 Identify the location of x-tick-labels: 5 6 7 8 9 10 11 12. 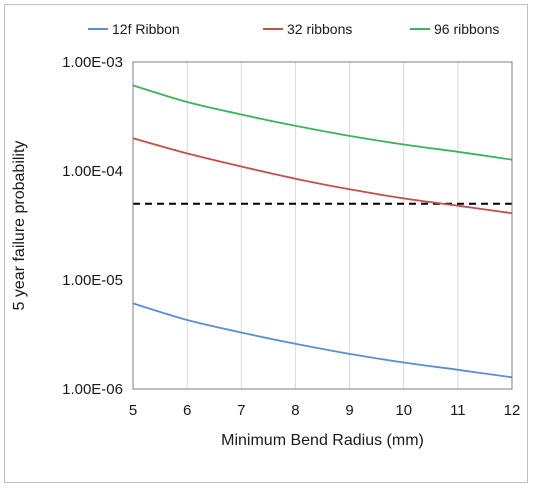
(325, 410).